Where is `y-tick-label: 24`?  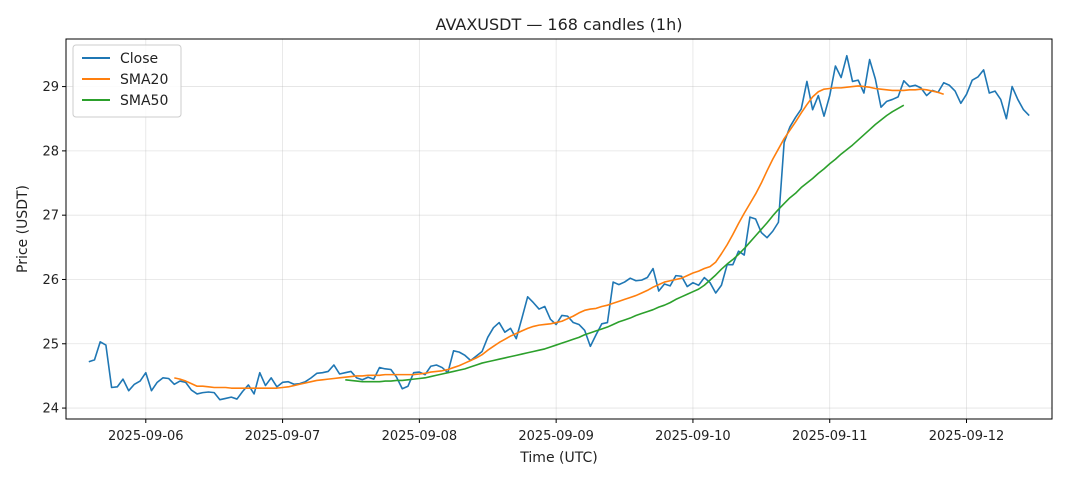
y-tick-label: 24 is located at coordinates (50, 409).